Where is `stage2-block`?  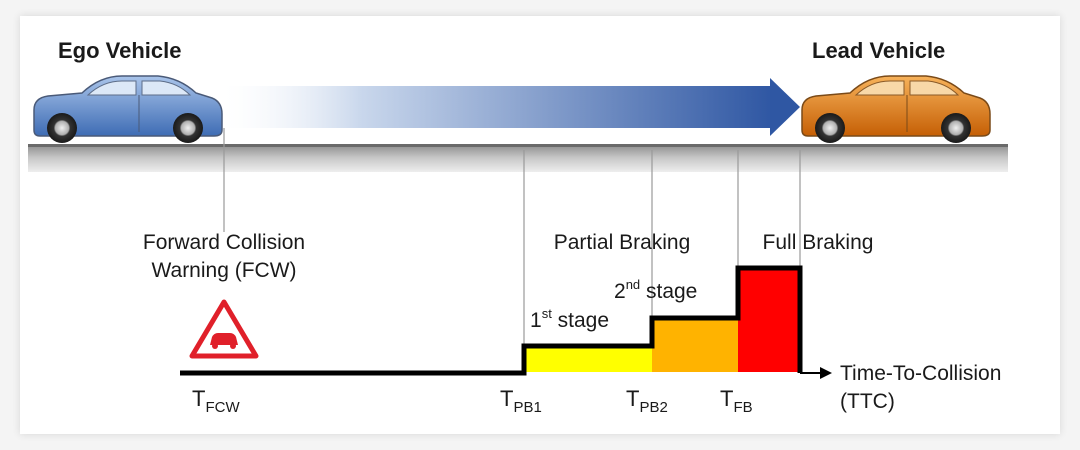
stage2-block is located at coordinates (695, 345).